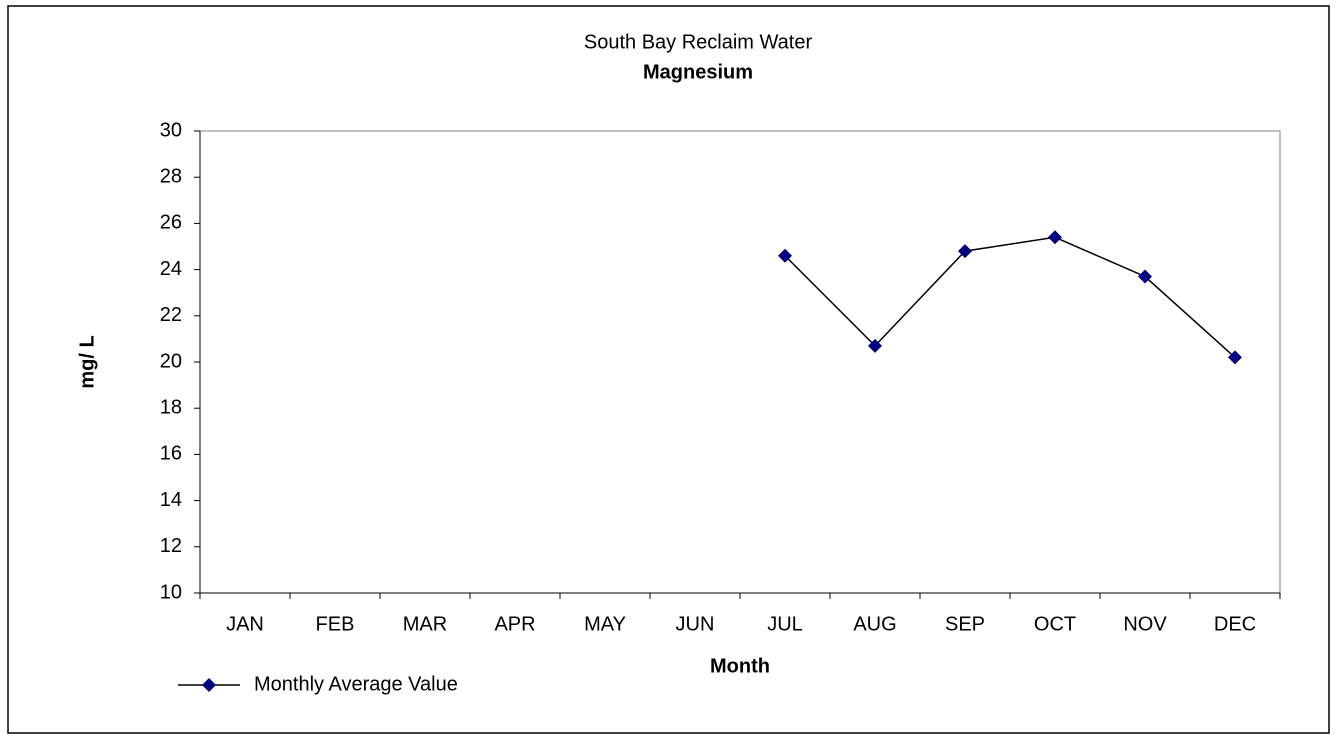 This screenshot has width=1336, height=738. What do you see at coordinates (171, 500) in the screenshot?
I see `y-tick-label: 14` at bounding box center [171, 500].